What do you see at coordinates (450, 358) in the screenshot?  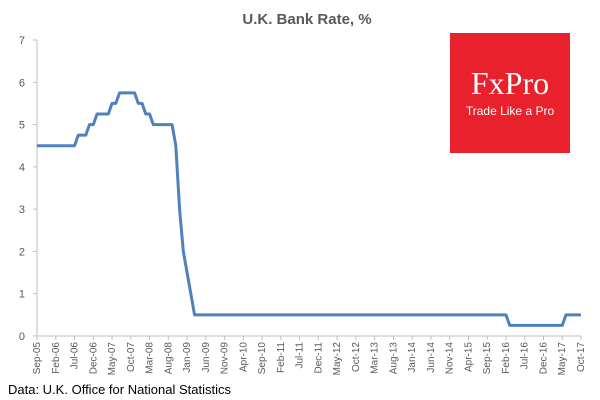 I see `x-tick-label: Nov-14` at bounding box center [450, 358].